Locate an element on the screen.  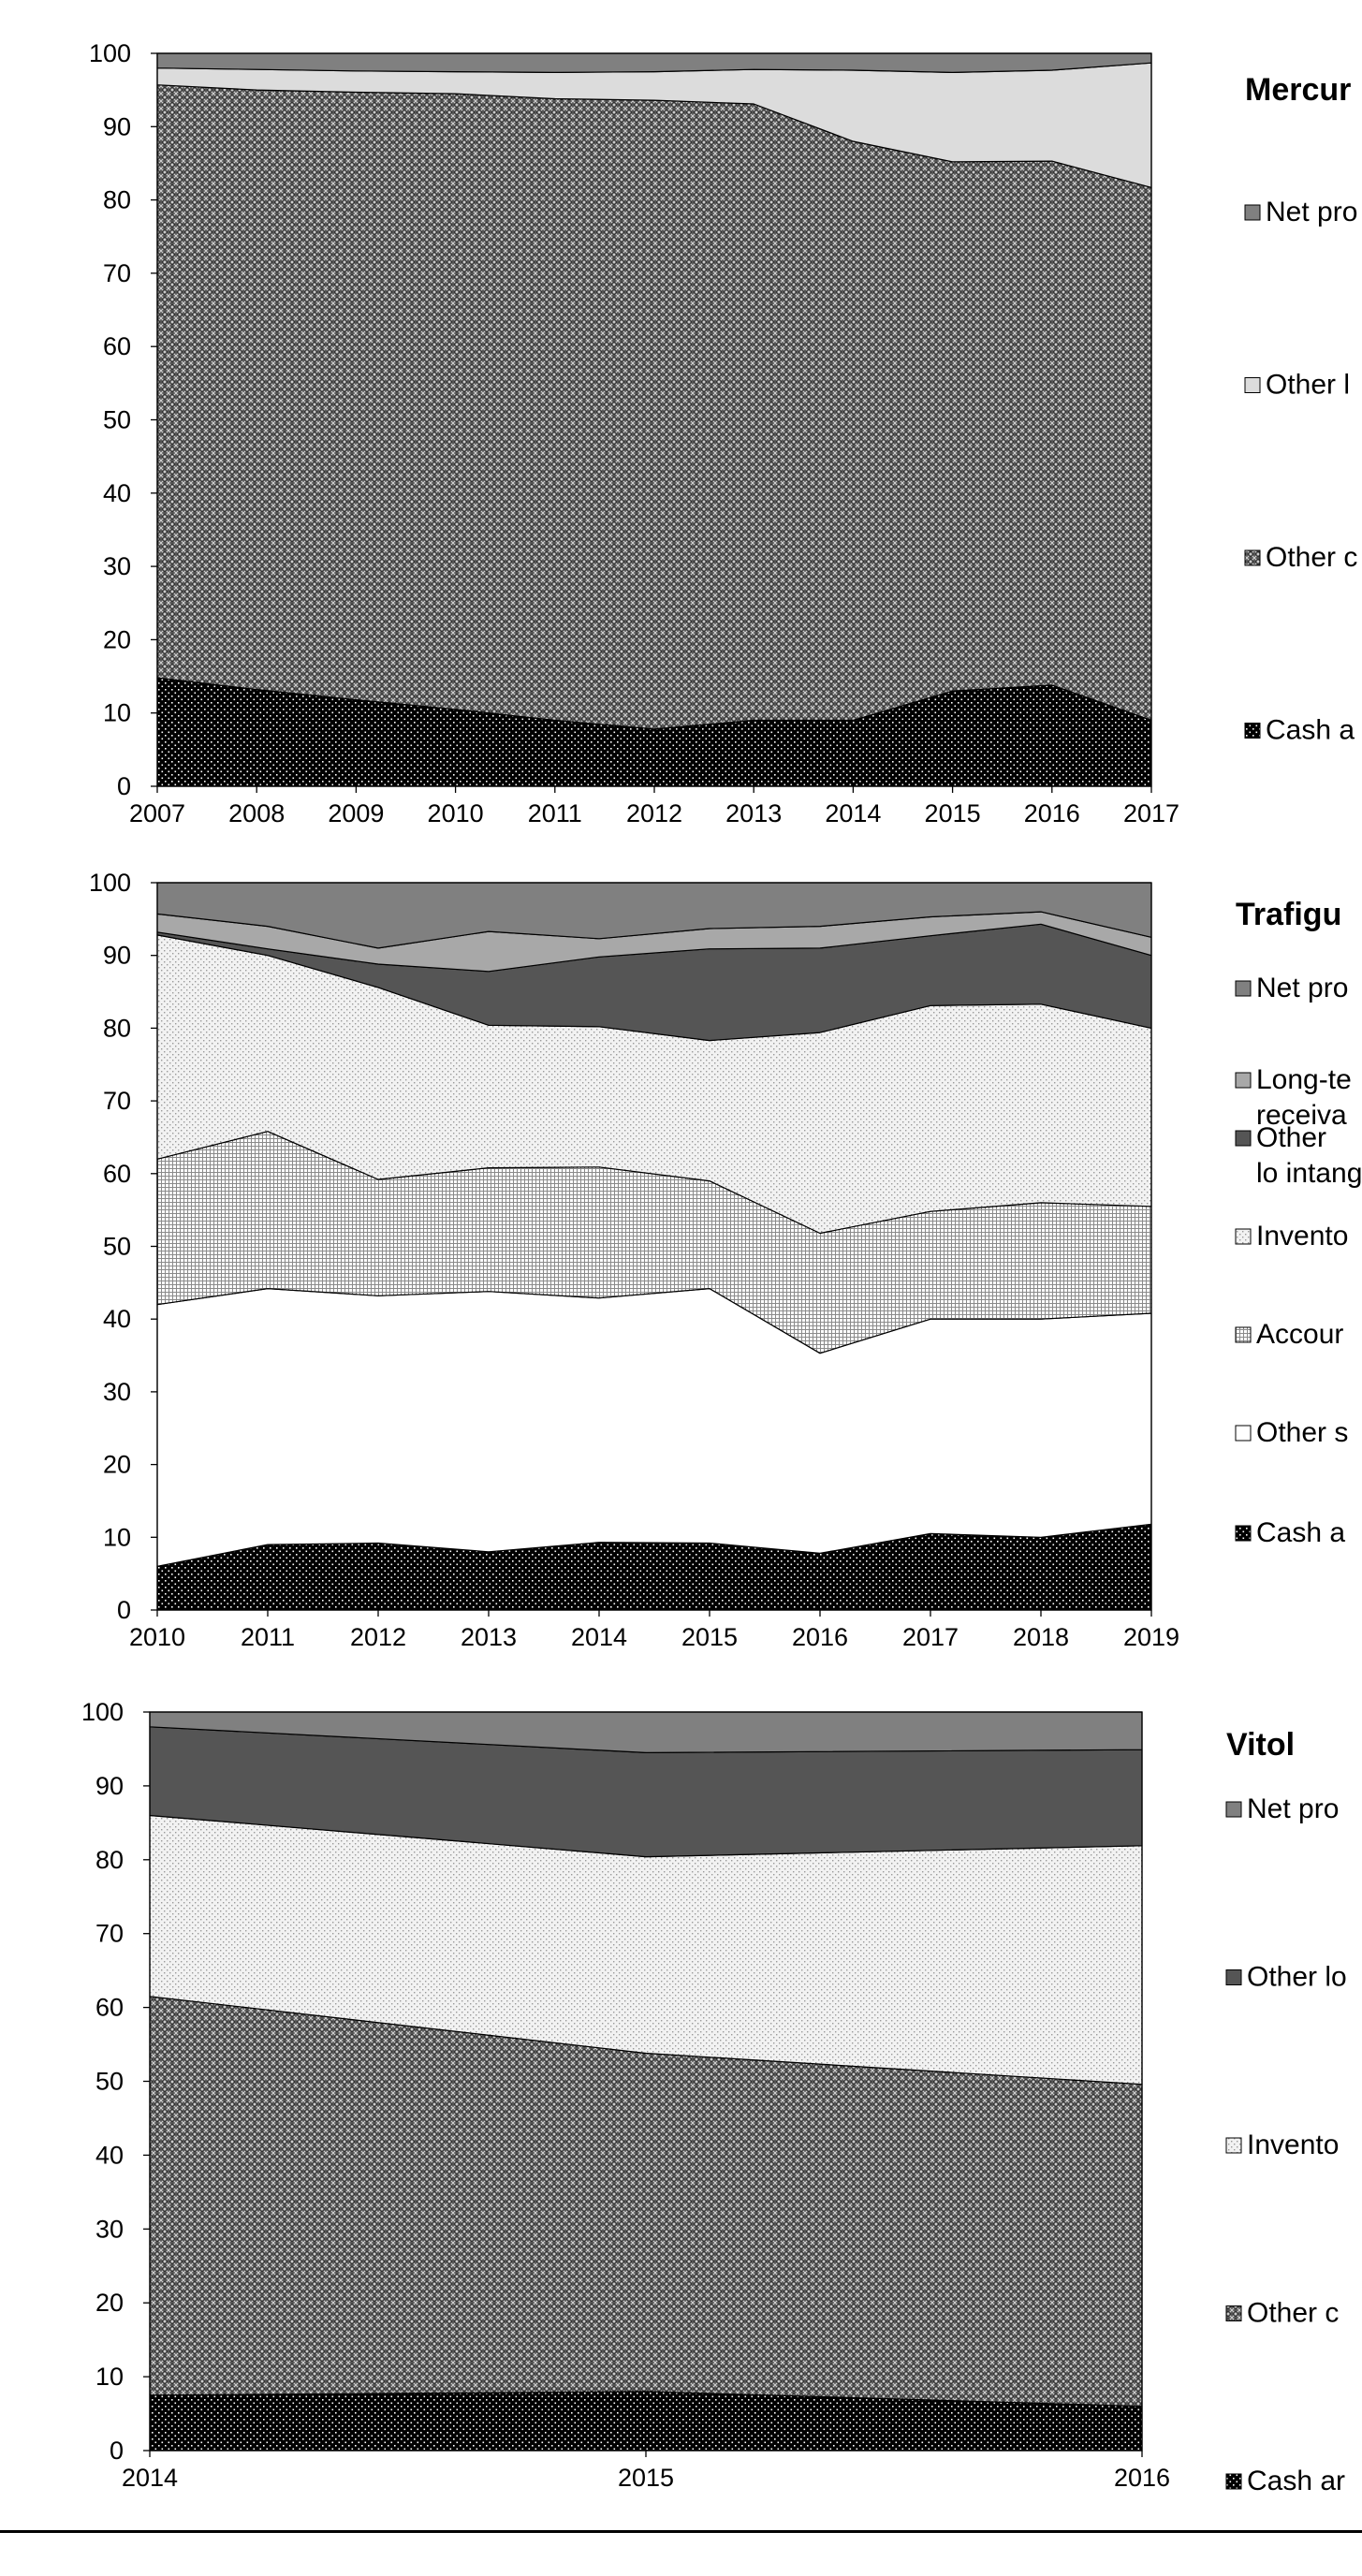
legend-label-3: Invento is located at coordinates (1293, 2145).